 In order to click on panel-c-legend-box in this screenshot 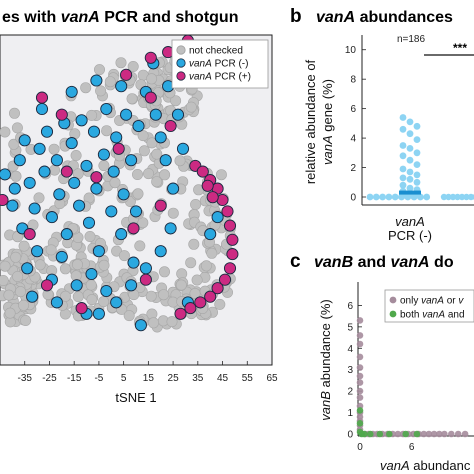, I will do `click(429, 306)`.